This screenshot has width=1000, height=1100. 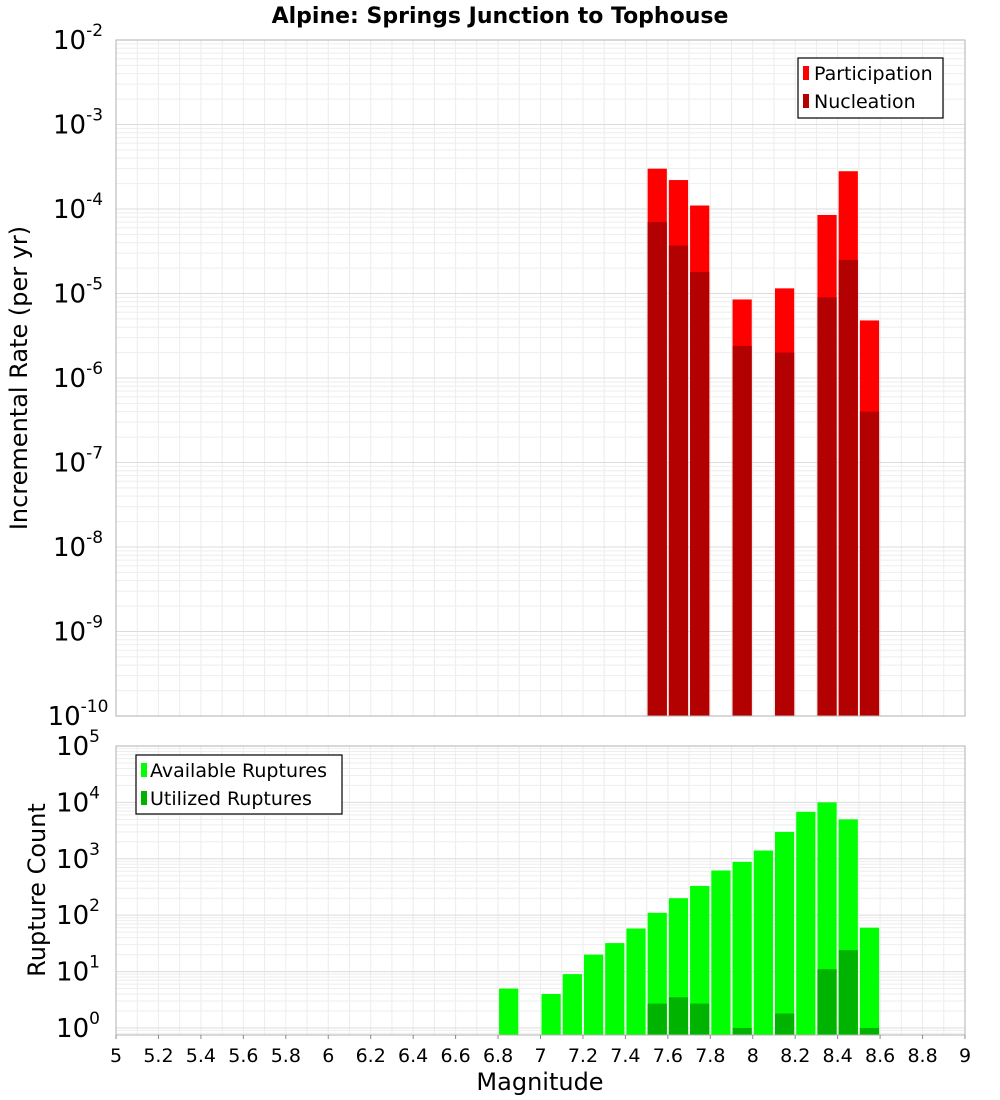 I want to click on bottom-bars, so click(x=689, y=918).